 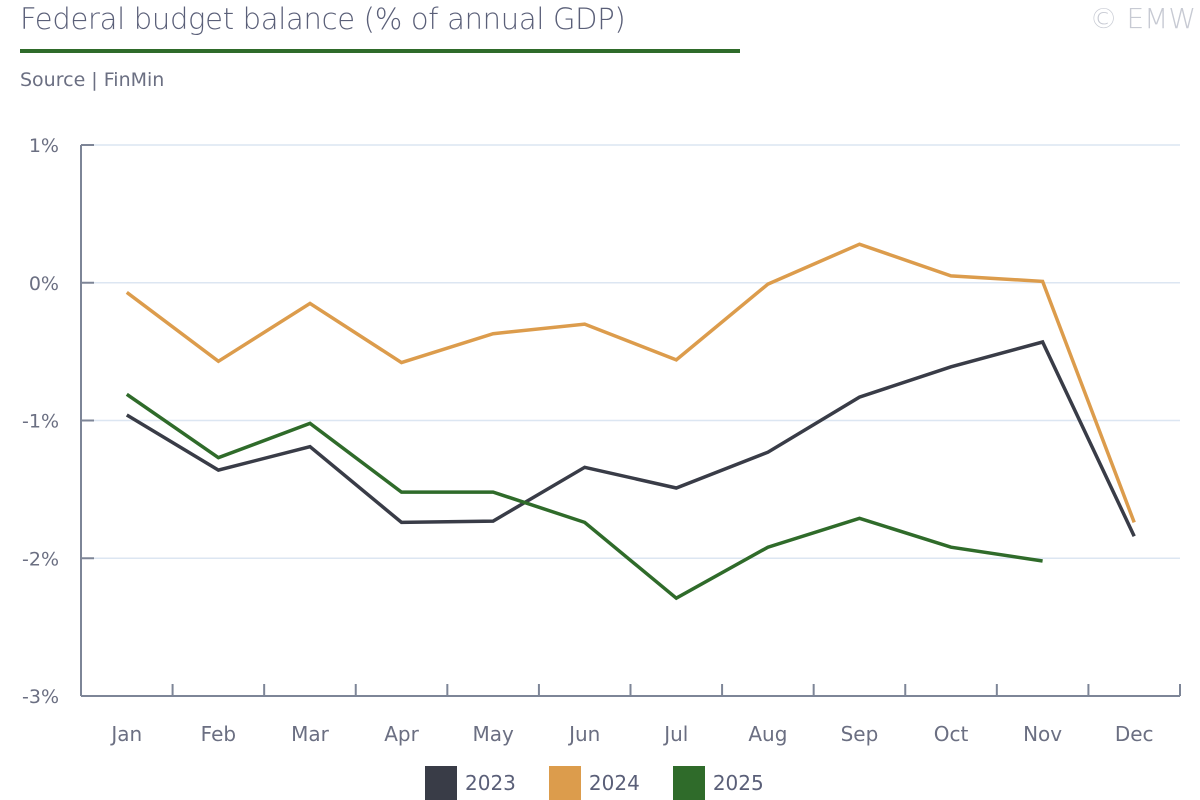 I want to click on legend: 2023 2024 2025, so click(x=611, y=783).